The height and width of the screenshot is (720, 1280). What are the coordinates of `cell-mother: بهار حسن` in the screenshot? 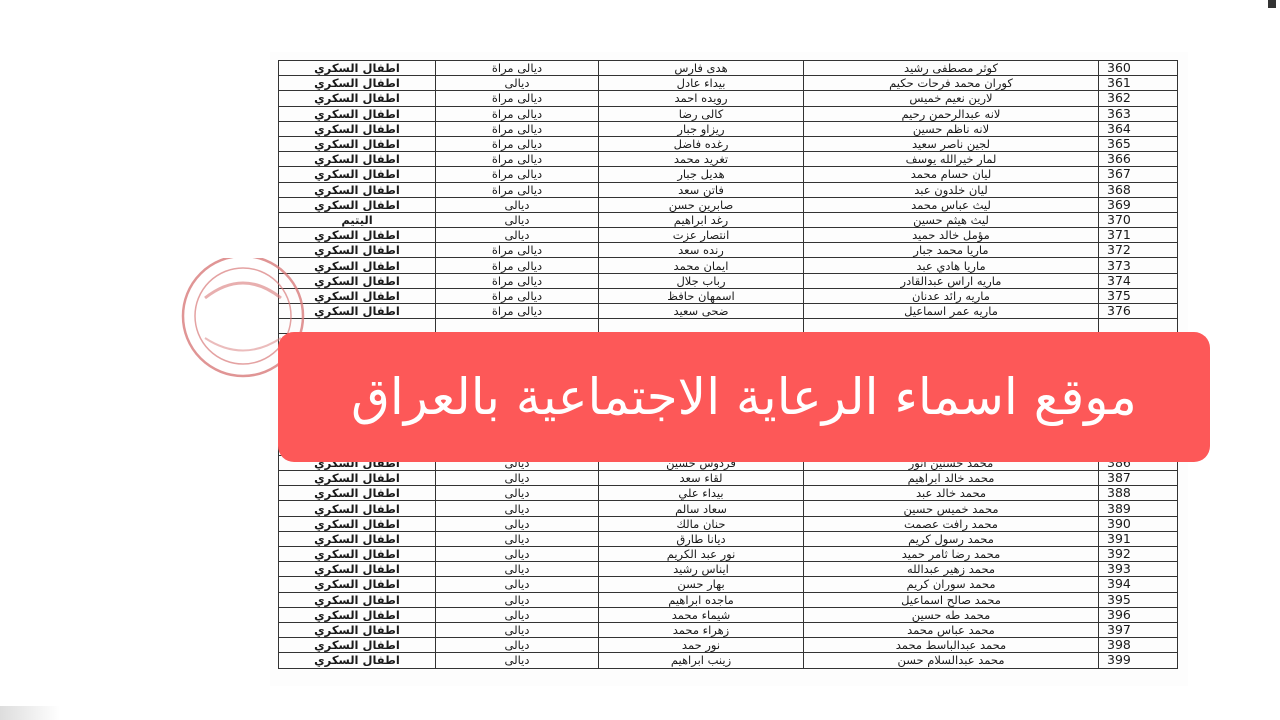 It's located at (701, 584).